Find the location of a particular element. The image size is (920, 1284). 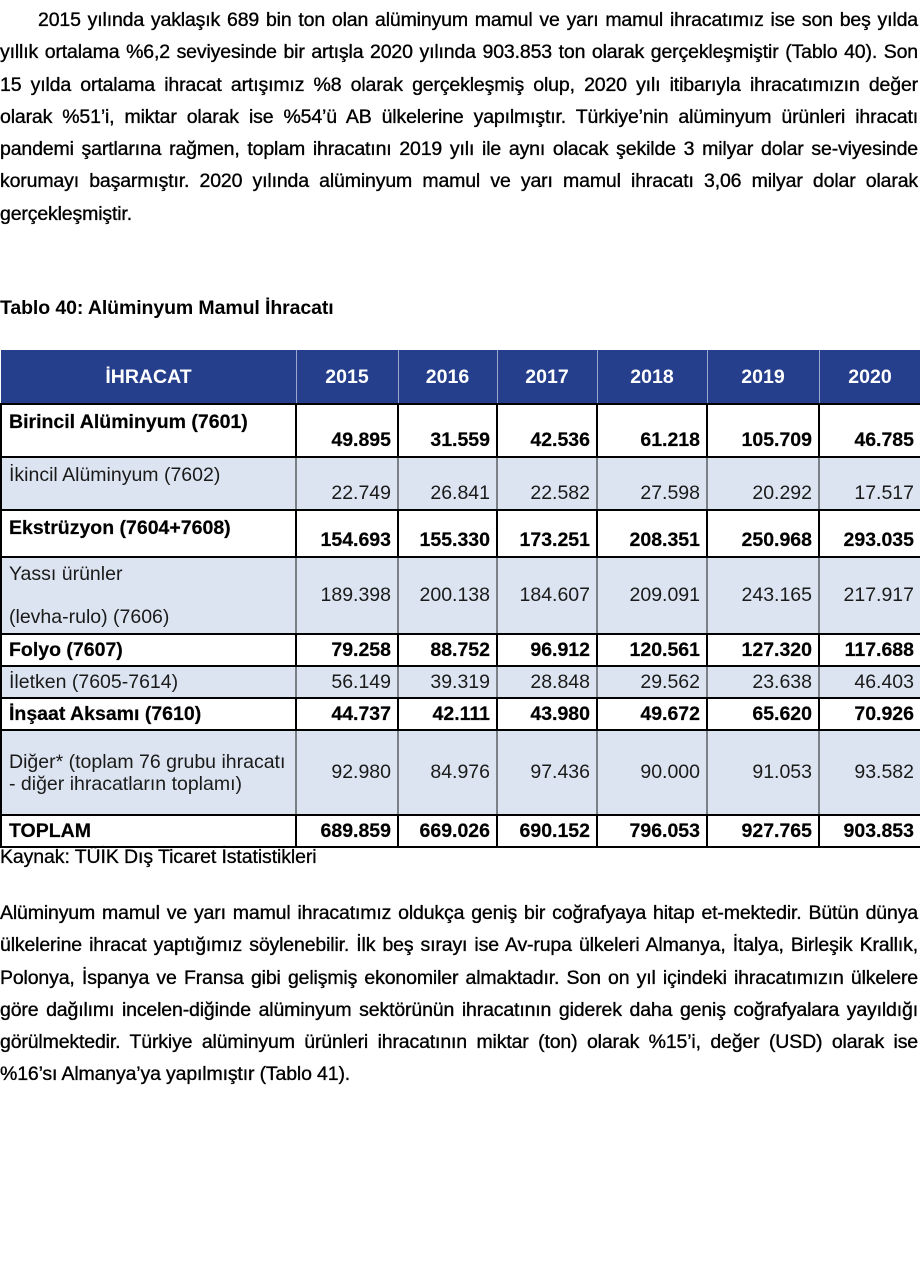

header-2015: 2015 is located at coordinates (347, 377).